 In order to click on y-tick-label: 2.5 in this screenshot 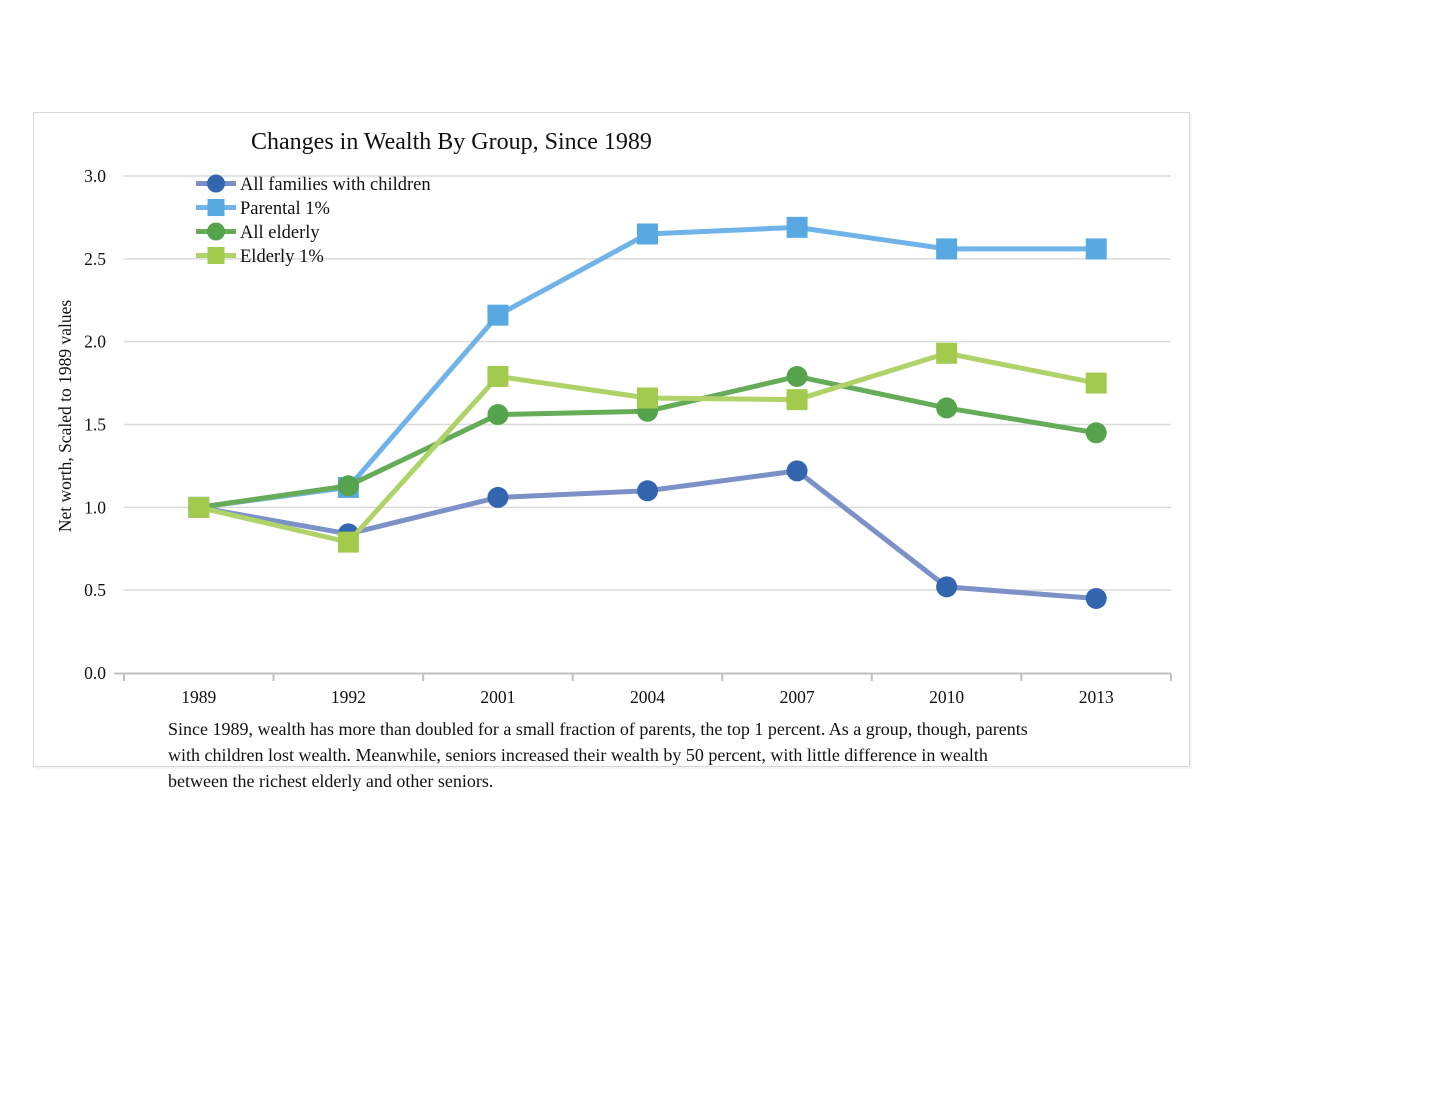, I will do `click(95, 259)`.